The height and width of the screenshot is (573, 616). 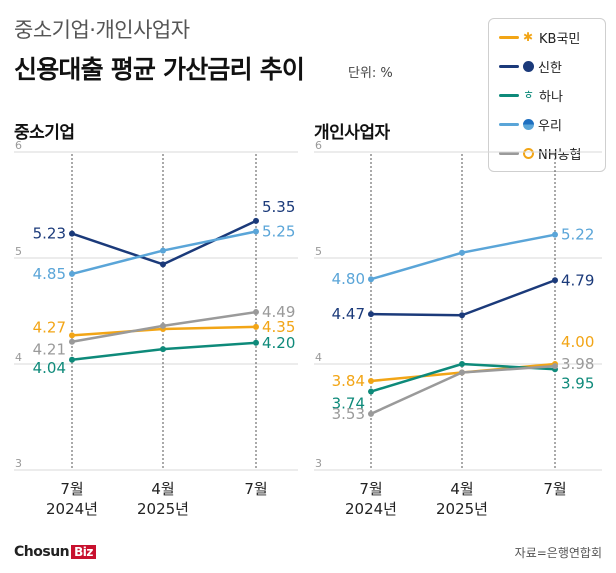 I want to click on brand-name: Chosun, so click(x=42, y=552).